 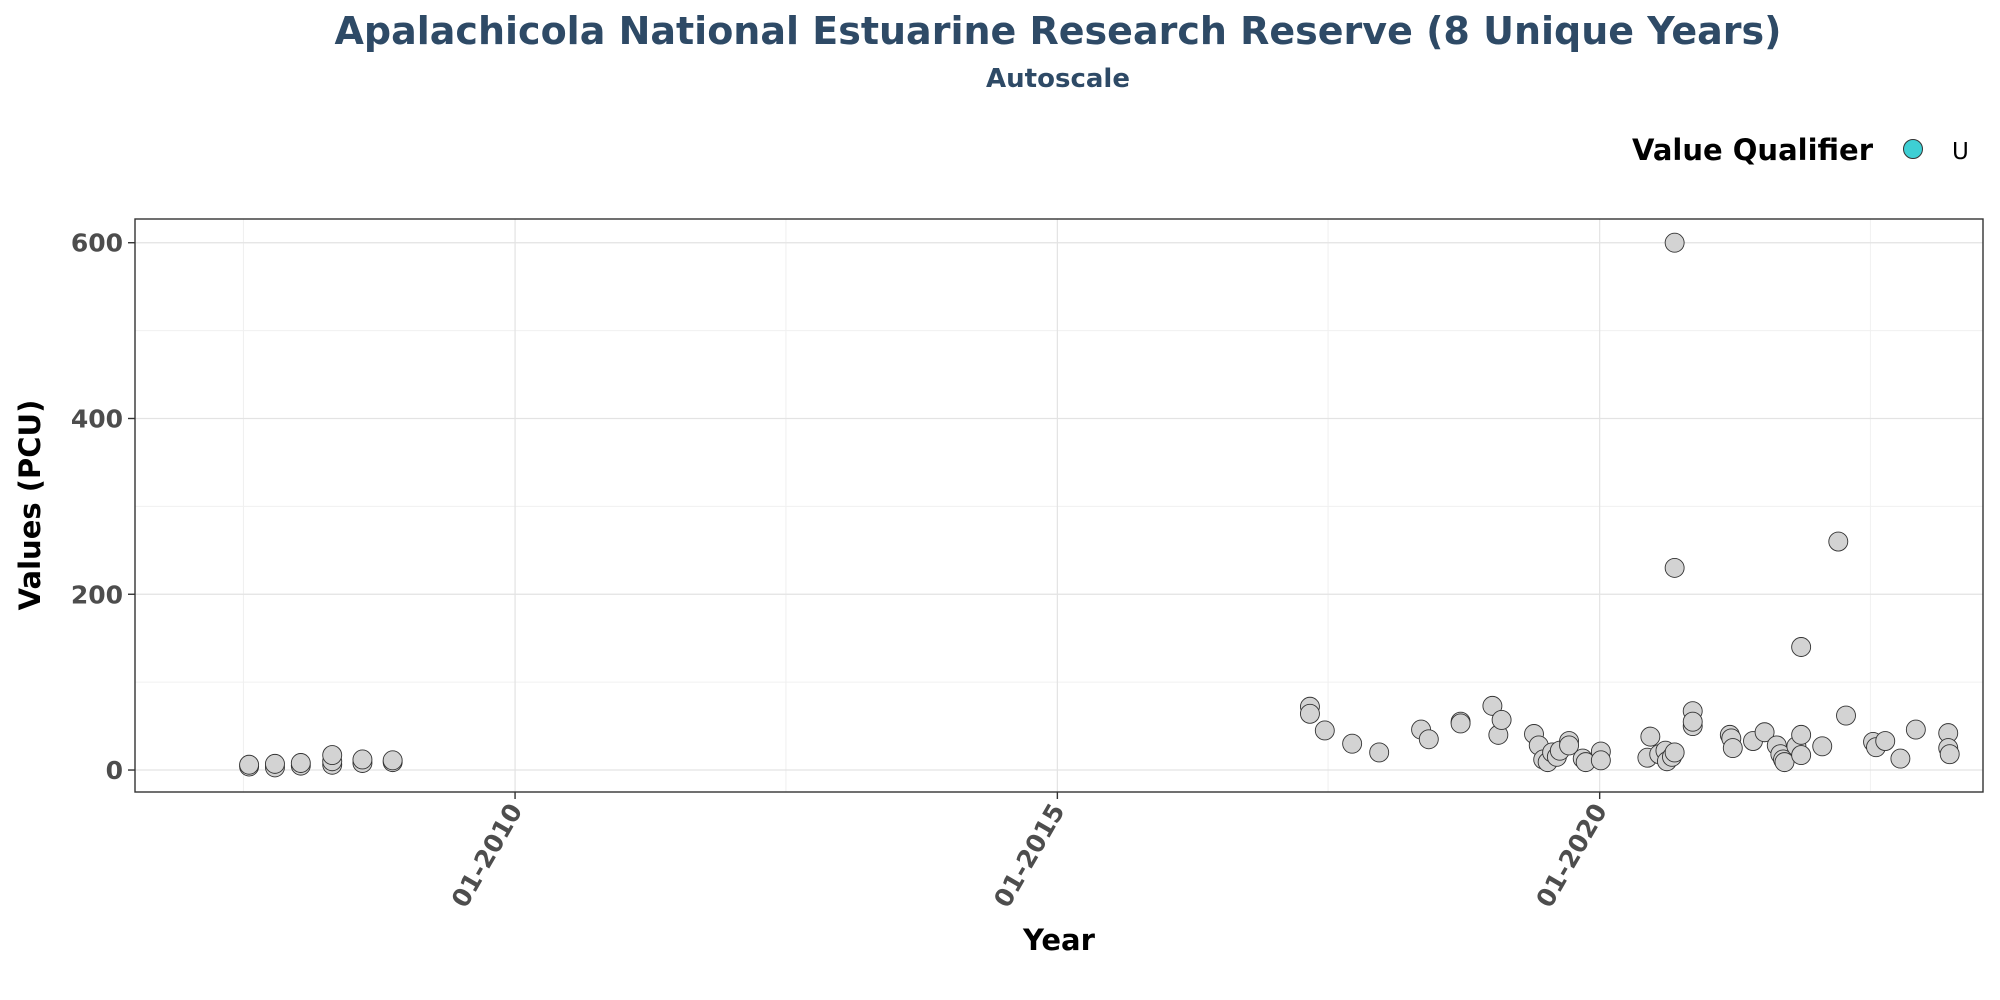 What do you see at coordinates (97, 594) in the screenshot?
I see `y-tick-label: 200` at bounding box center [97, 594].